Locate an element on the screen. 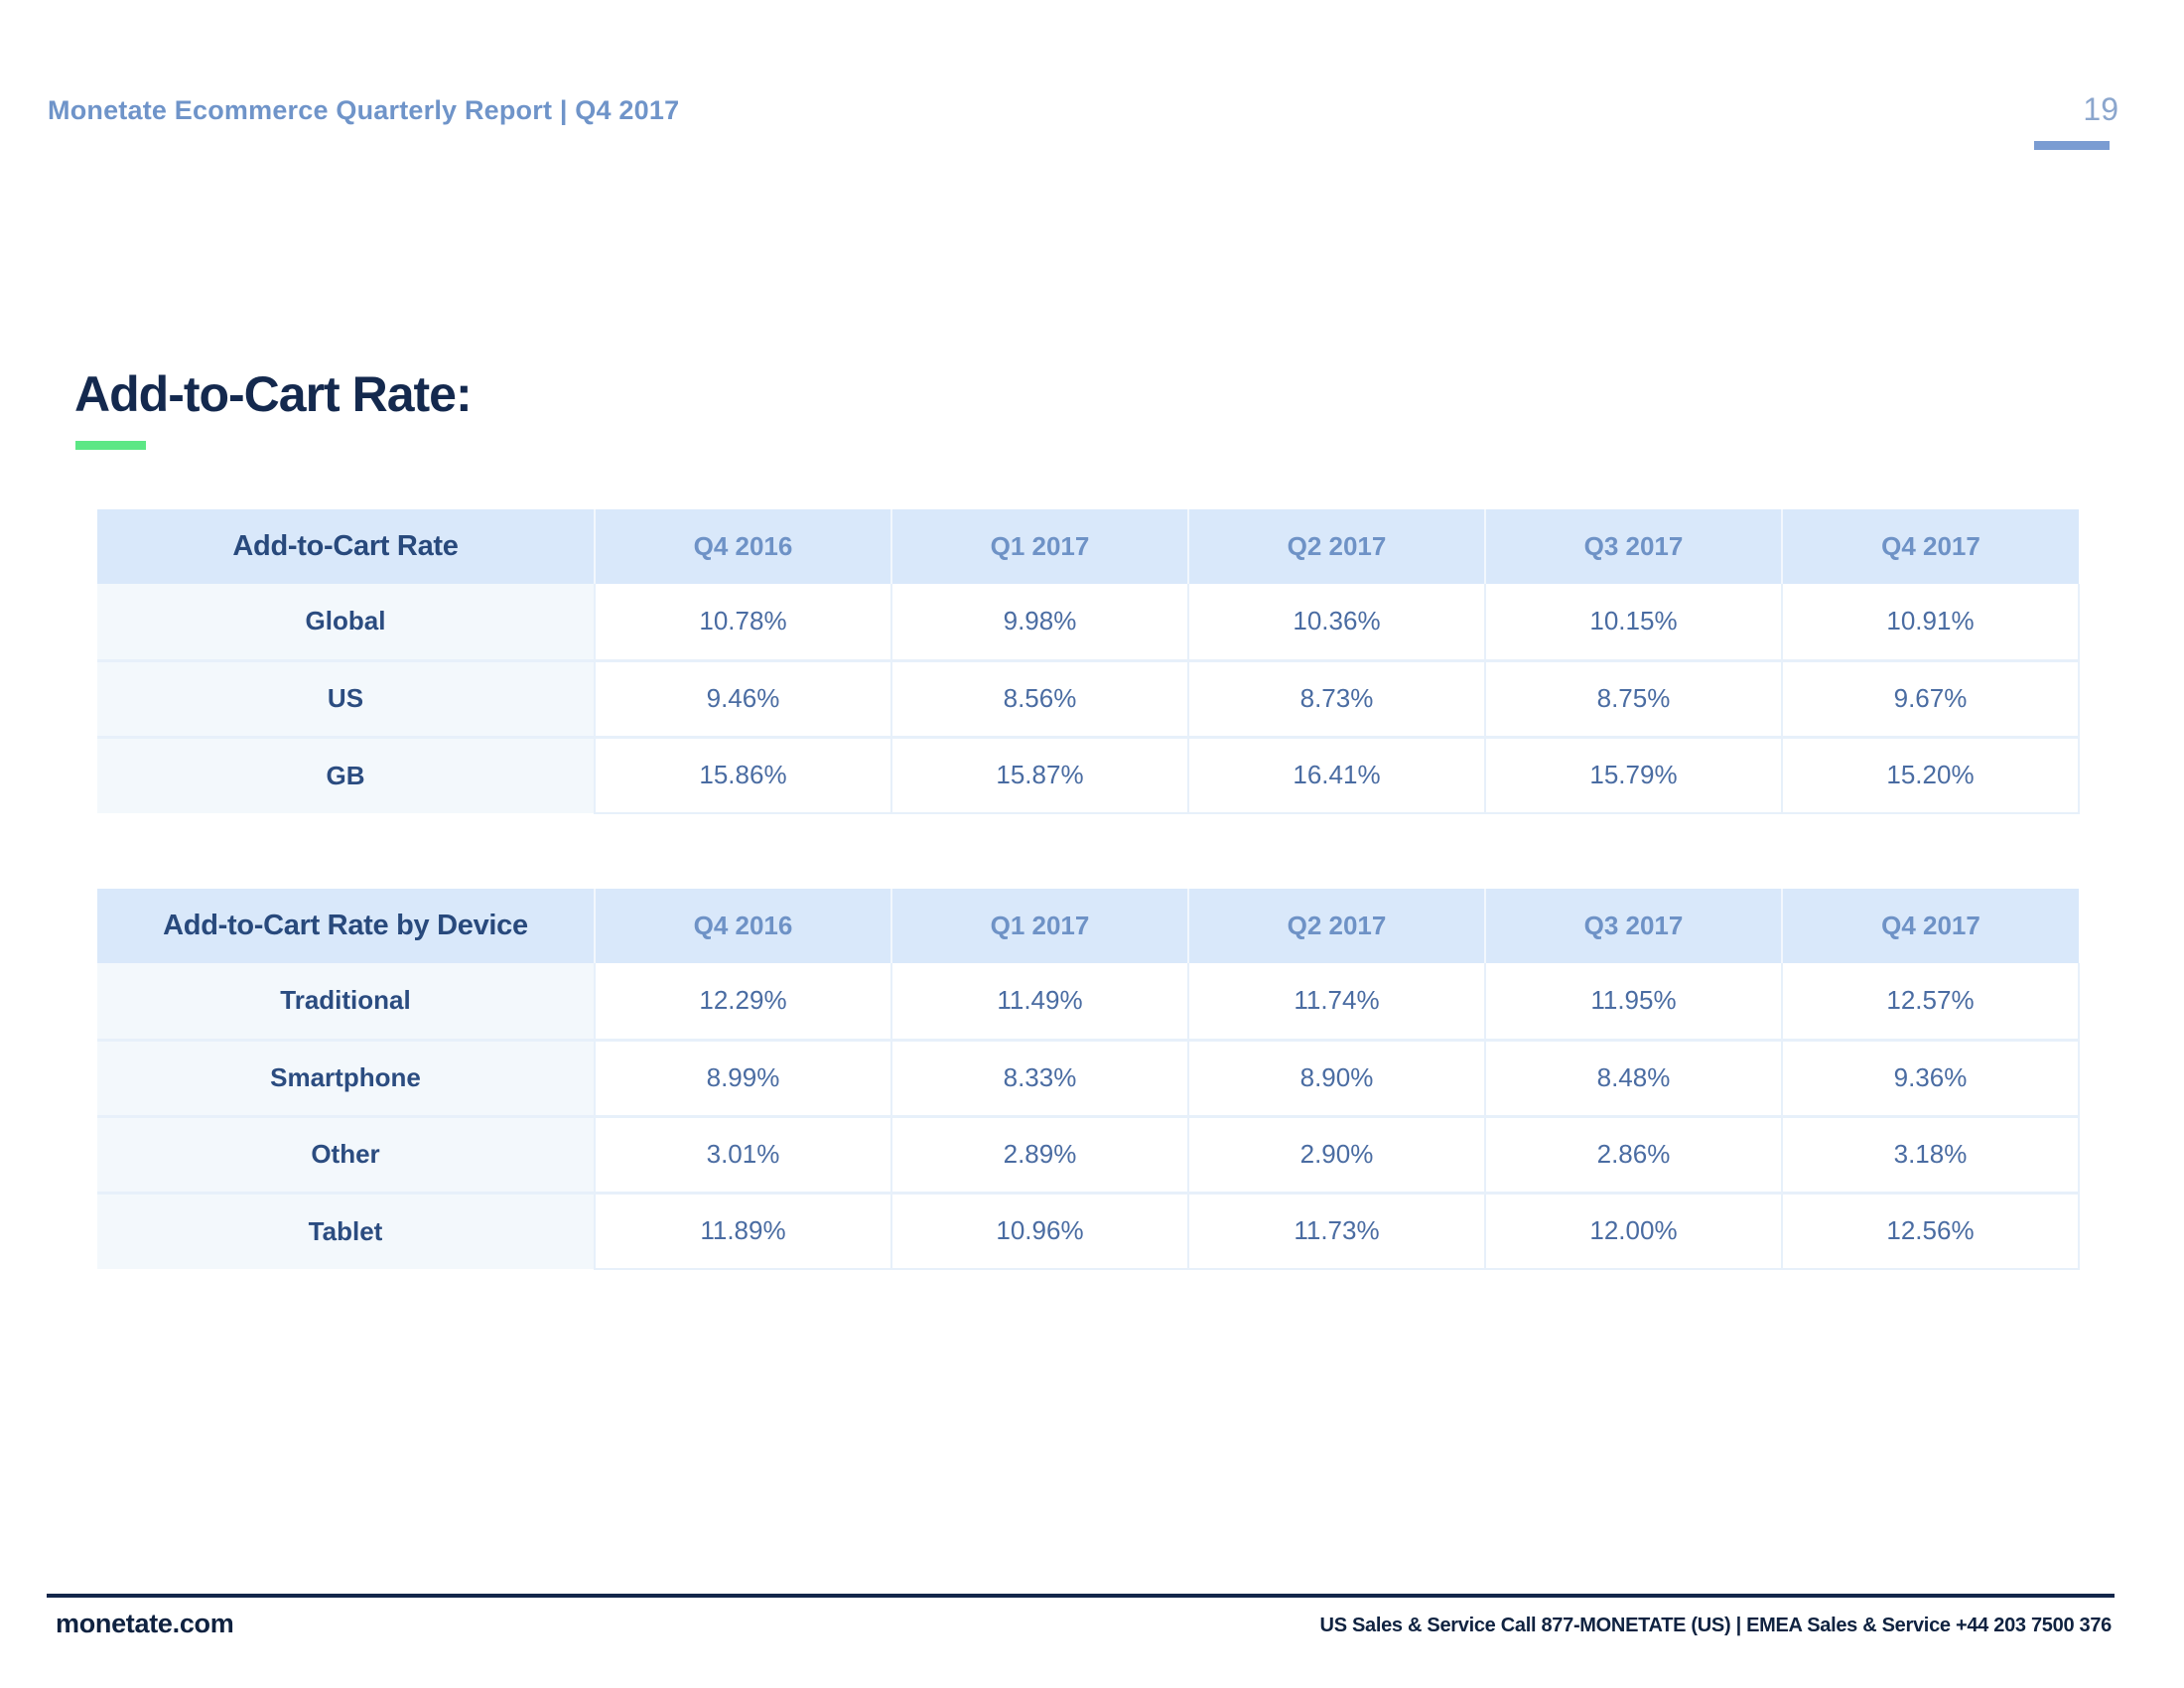 The width and height of the screenshot is (2184, 1688). cell-value: 8.75% is located at coordinates (1633, 698).